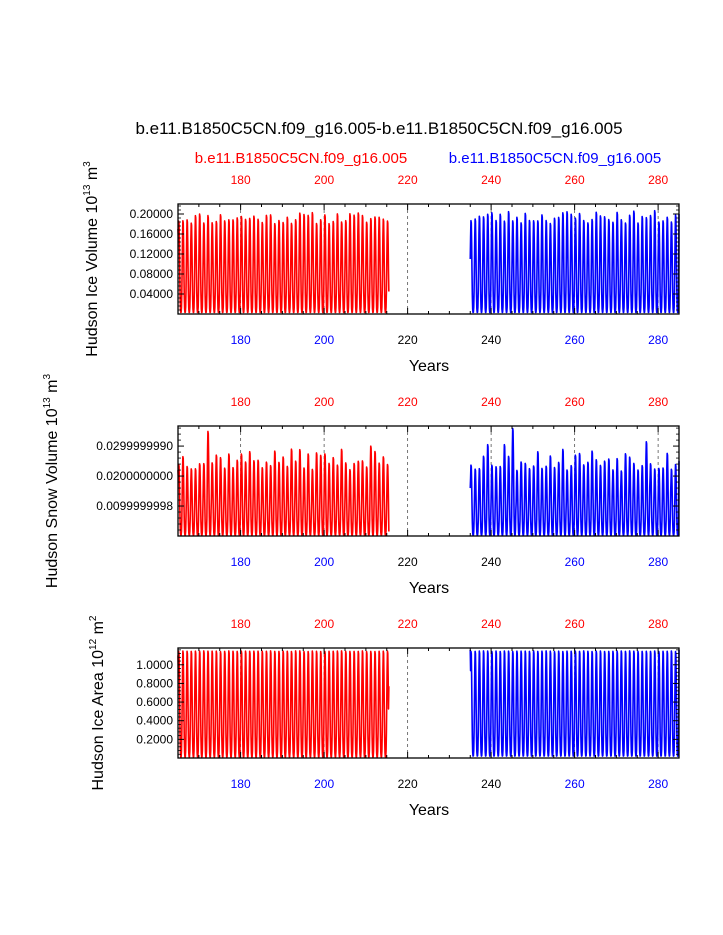 This screenshot has height=935, width=723. What do you see at coordinates (152, 294) in the screenshot?
I see `y-tick-label: 0.04000` at bounding box center [152, 294].